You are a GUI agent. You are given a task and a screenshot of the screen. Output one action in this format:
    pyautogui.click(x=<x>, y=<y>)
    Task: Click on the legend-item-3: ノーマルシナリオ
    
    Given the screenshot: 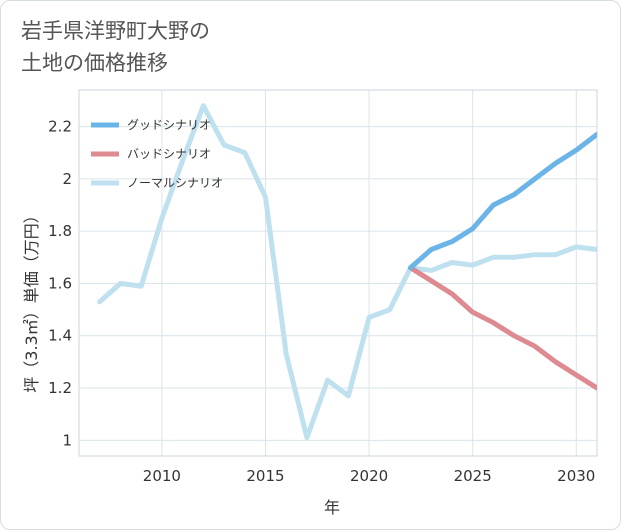 What is the action you would take?
    pyautogui.click(x=157, y=183)
    